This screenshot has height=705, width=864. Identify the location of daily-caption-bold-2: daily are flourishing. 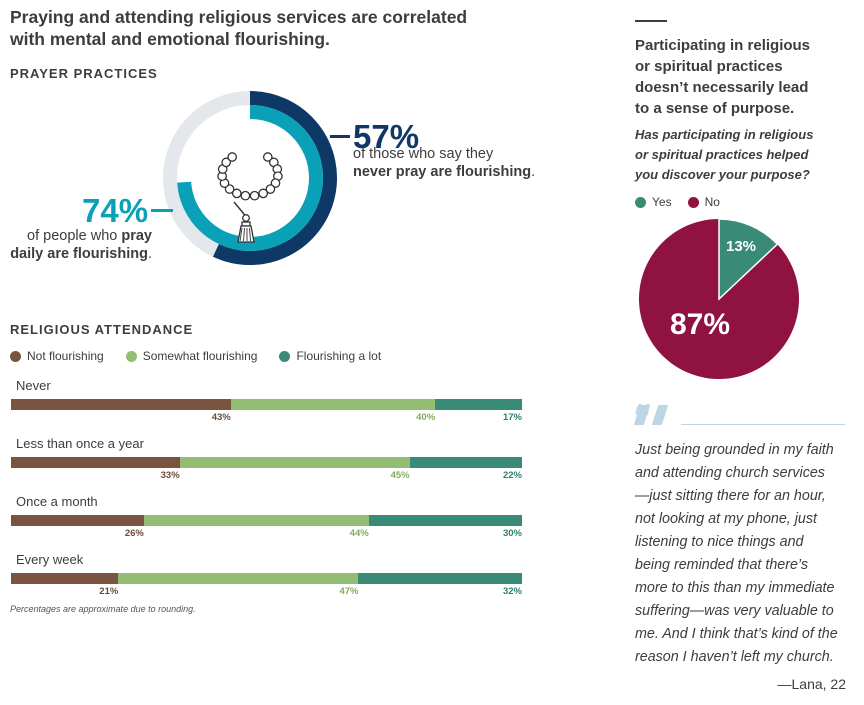
(79, 254).